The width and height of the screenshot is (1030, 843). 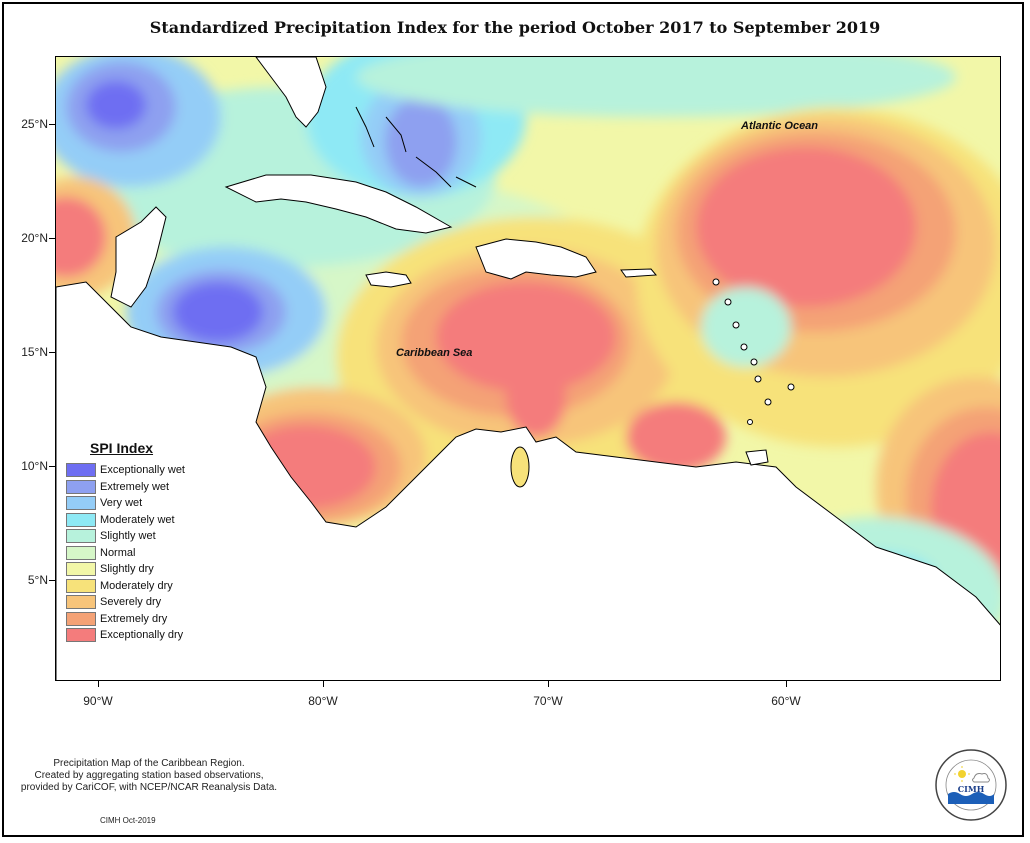 I want to click on lon-tick: 80°W, so click(x=323, y=701).